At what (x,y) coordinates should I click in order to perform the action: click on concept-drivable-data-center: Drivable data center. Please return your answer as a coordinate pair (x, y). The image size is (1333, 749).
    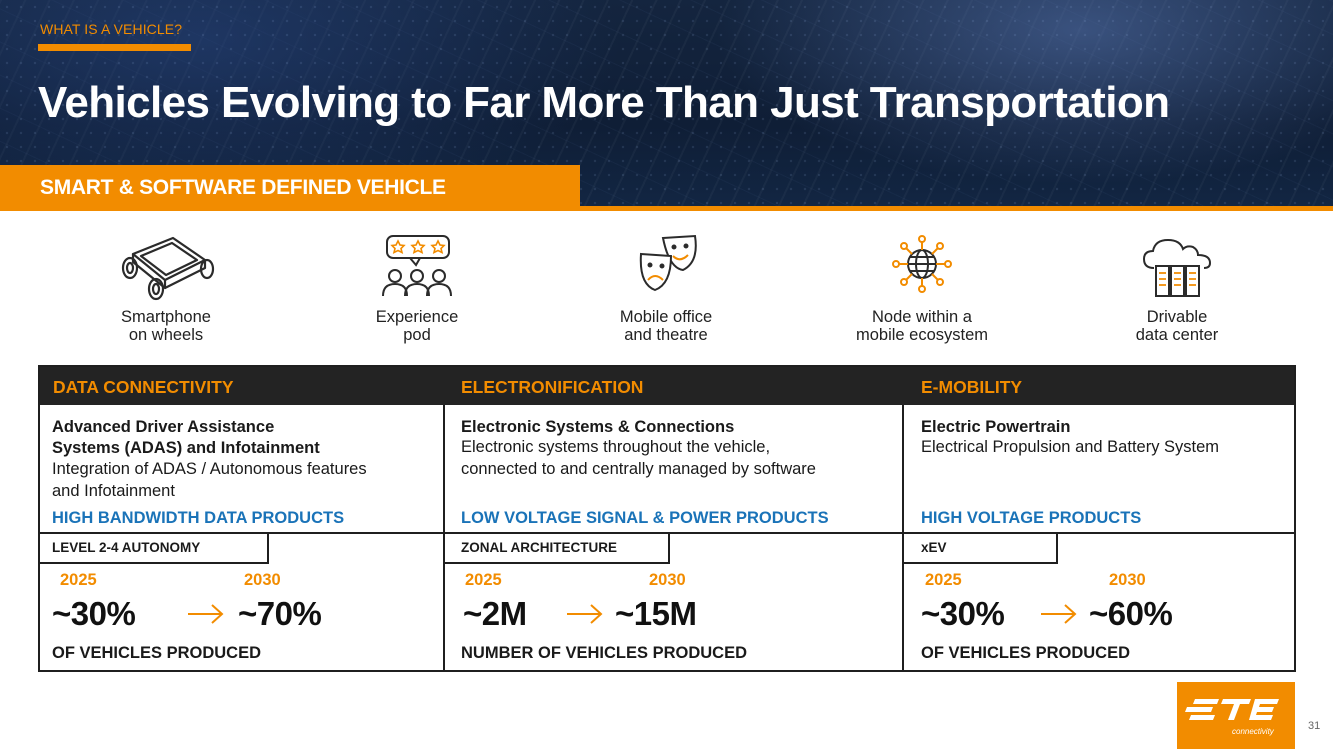
    Looking at the image, I should click on (1177, 288).